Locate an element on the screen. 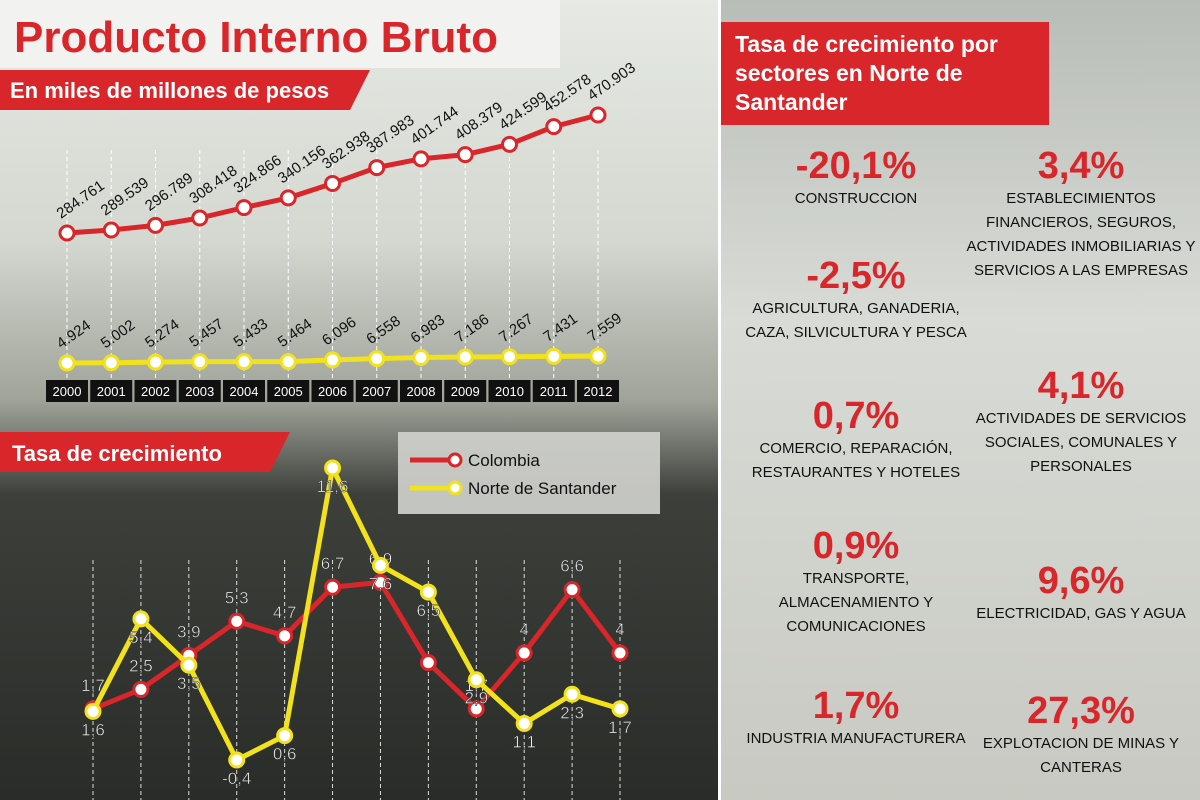  sector-rate: -20,1% is located at coordinates (856, 166).